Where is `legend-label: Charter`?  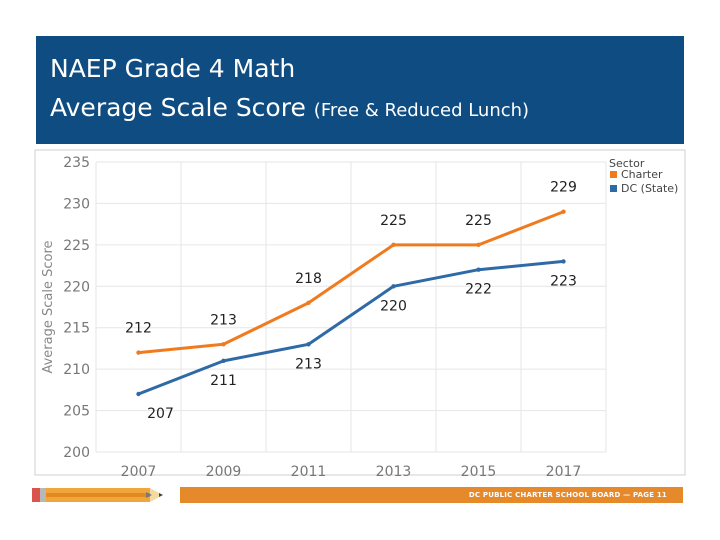
legend-label: Charter is located at coordinates (642, 174).